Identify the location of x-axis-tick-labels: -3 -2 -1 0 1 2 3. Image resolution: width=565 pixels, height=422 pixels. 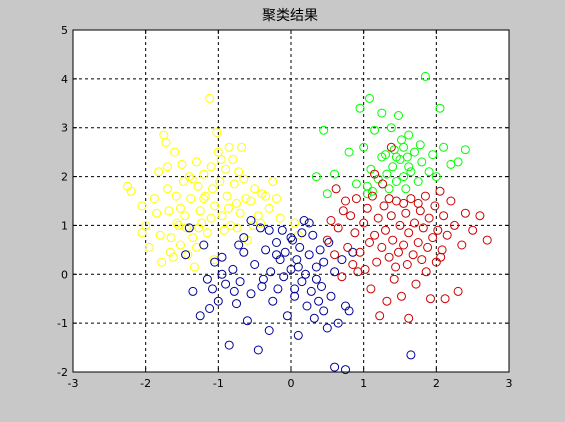
(290, 383).